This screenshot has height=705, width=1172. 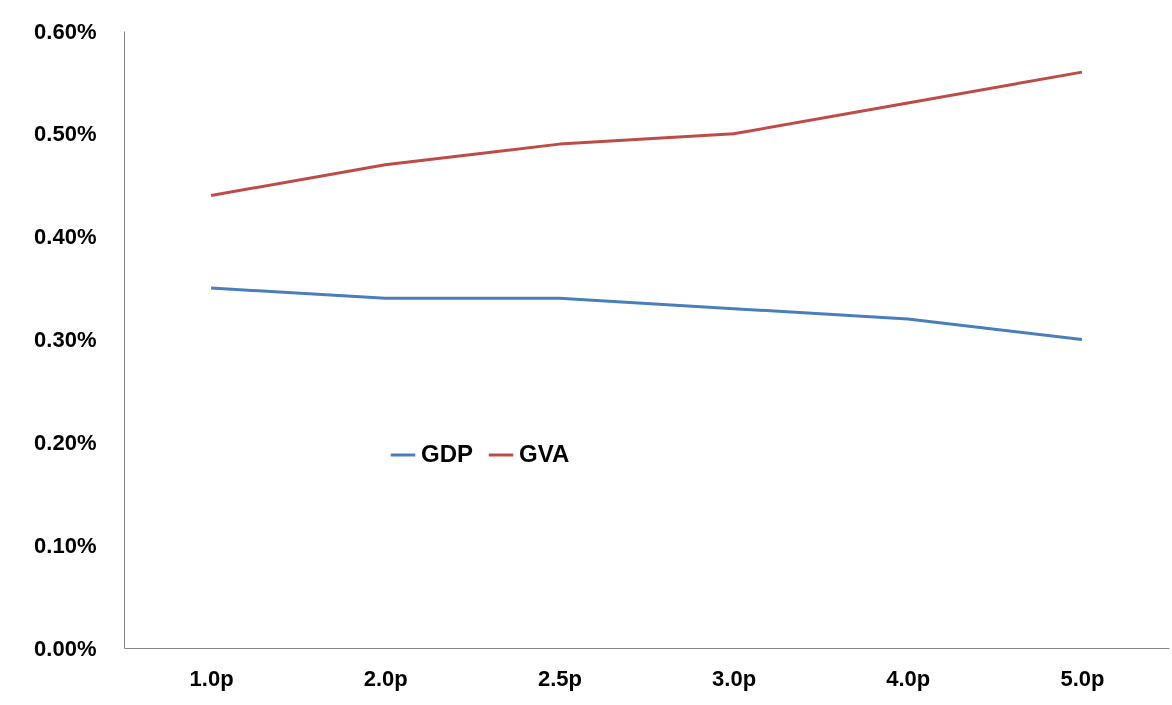 I want to click on y-tick-label: 0.50%, so click(x=65, y=134).